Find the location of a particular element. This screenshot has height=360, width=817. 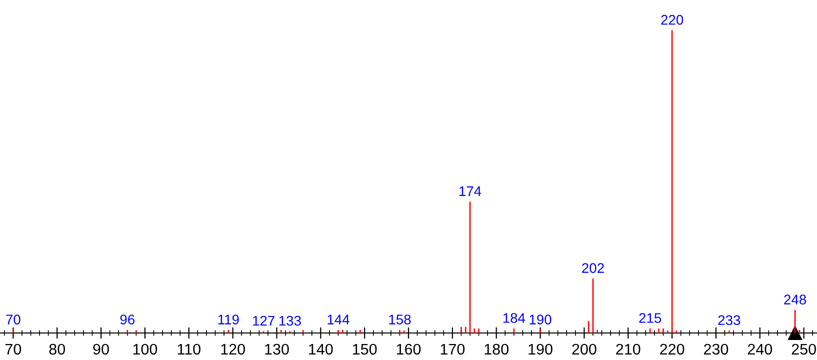

x-tick-label: 150 is located at coordinates (364, 349).